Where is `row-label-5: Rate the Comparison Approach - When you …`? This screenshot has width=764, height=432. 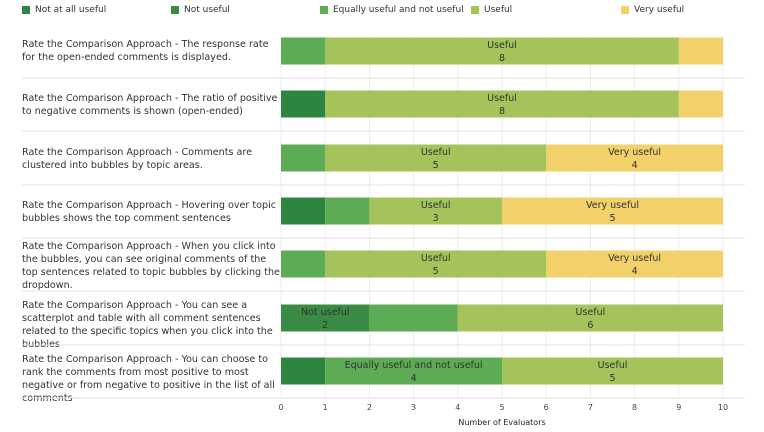 row-label-5: Rate the Comparison Approach - When you … is located at coordinates (151, 266).